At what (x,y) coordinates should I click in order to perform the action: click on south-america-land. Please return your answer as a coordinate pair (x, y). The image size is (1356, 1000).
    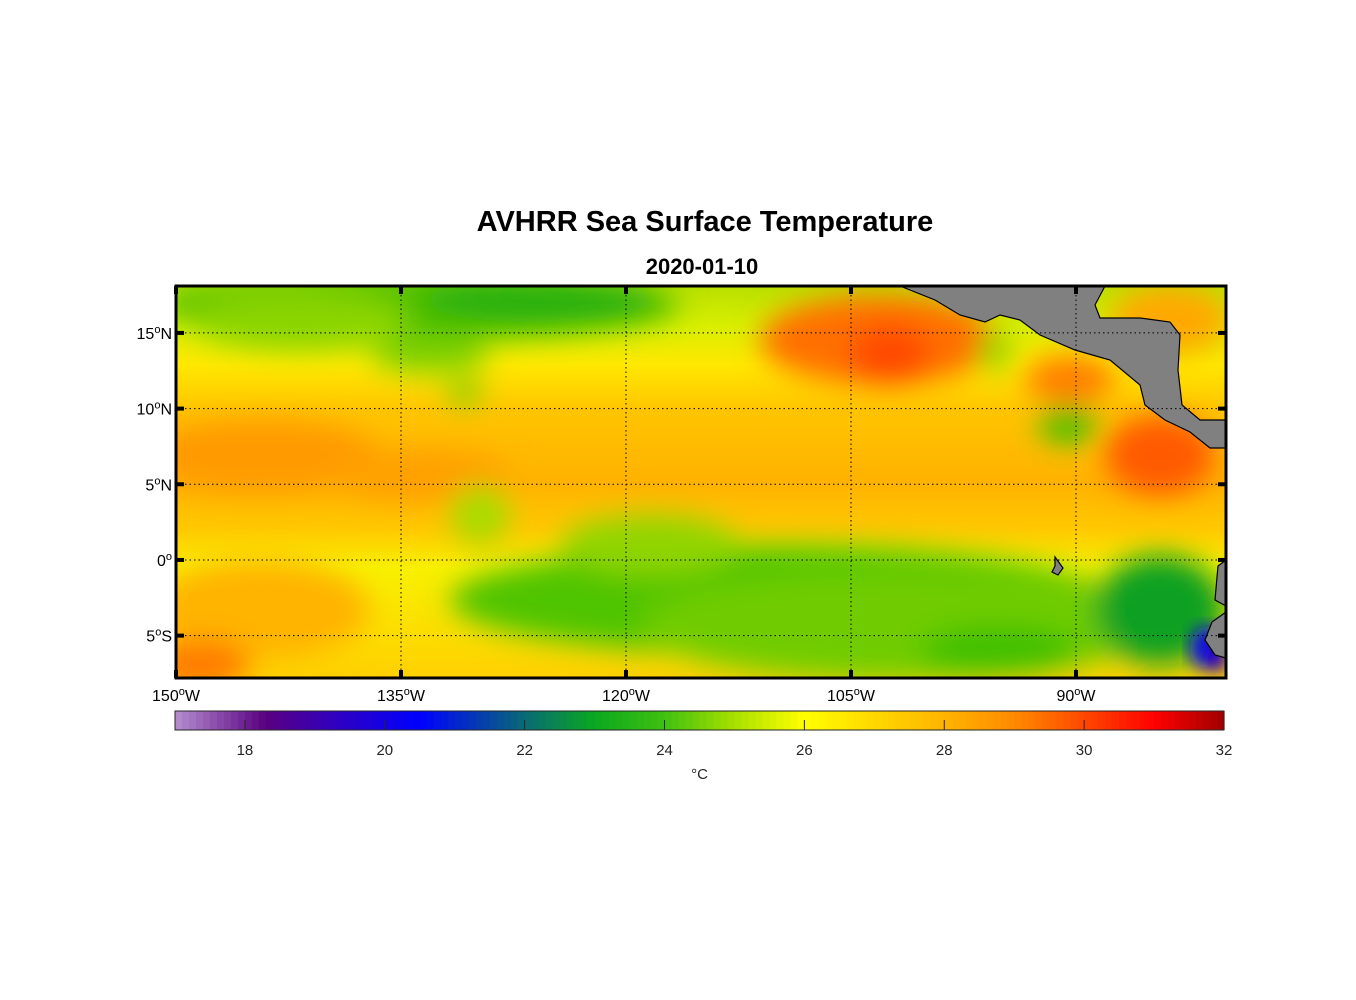
    Looking at the image, I should click on (1220, 583).